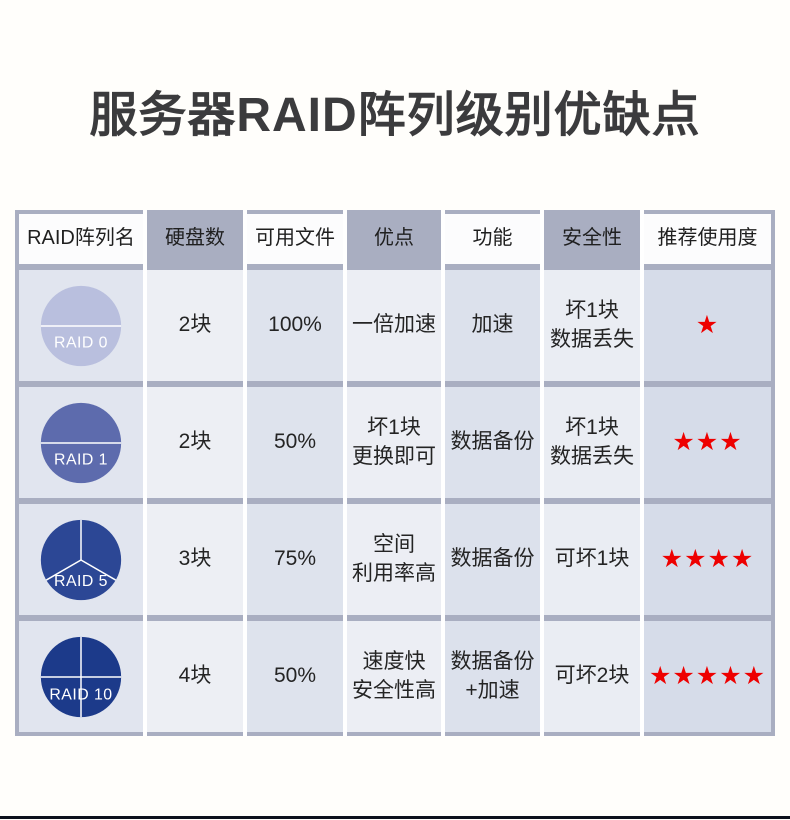  I want to click on raid10-star-rating: ★★★★★, so click(707, 675).